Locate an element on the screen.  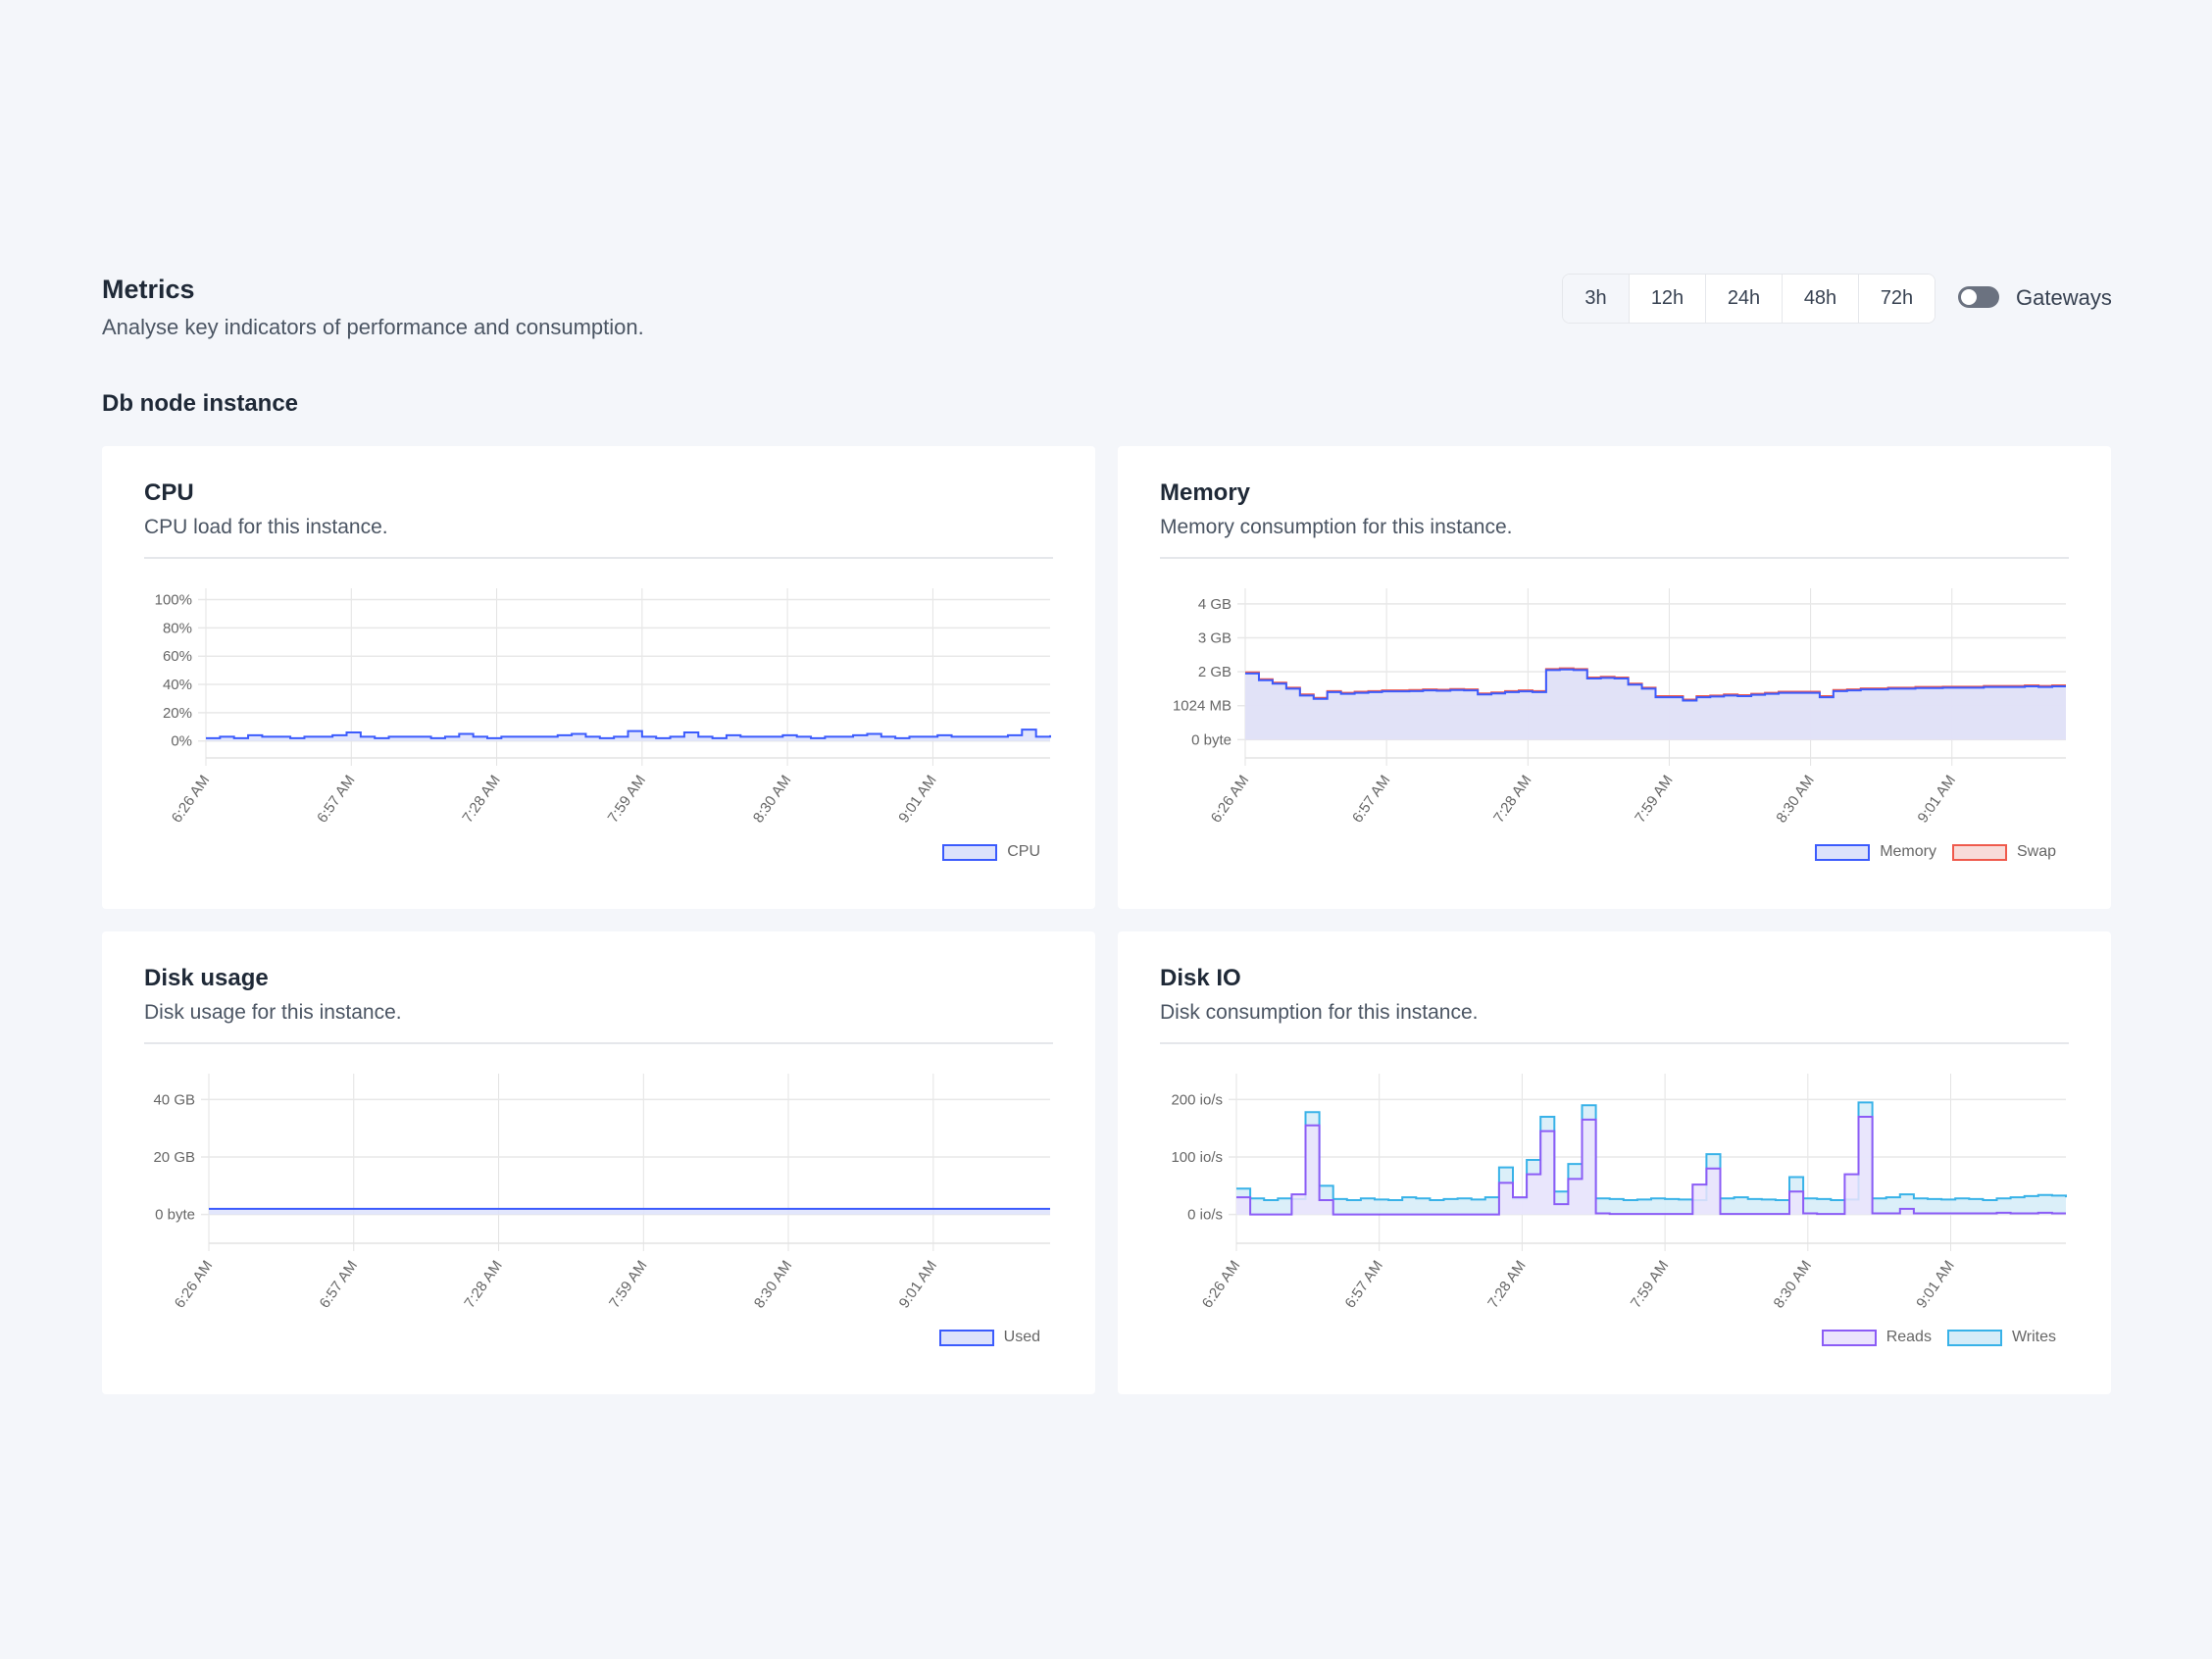
range-12h-button: 12h is located at coordinates (1667, 299).